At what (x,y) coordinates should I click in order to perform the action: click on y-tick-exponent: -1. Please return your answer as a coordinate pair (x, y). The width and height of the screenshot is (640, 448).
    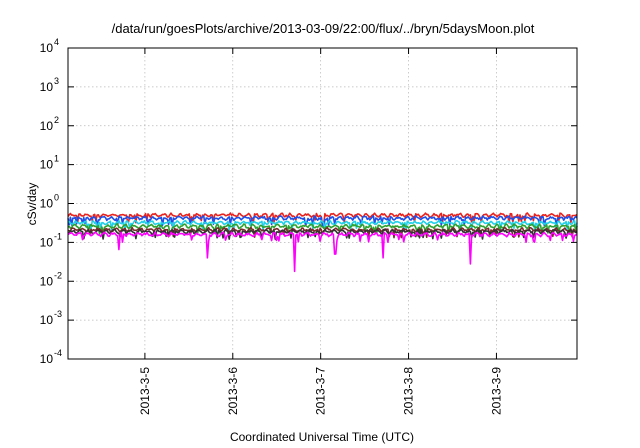
    Looking at the image, I should click on (58, 236).